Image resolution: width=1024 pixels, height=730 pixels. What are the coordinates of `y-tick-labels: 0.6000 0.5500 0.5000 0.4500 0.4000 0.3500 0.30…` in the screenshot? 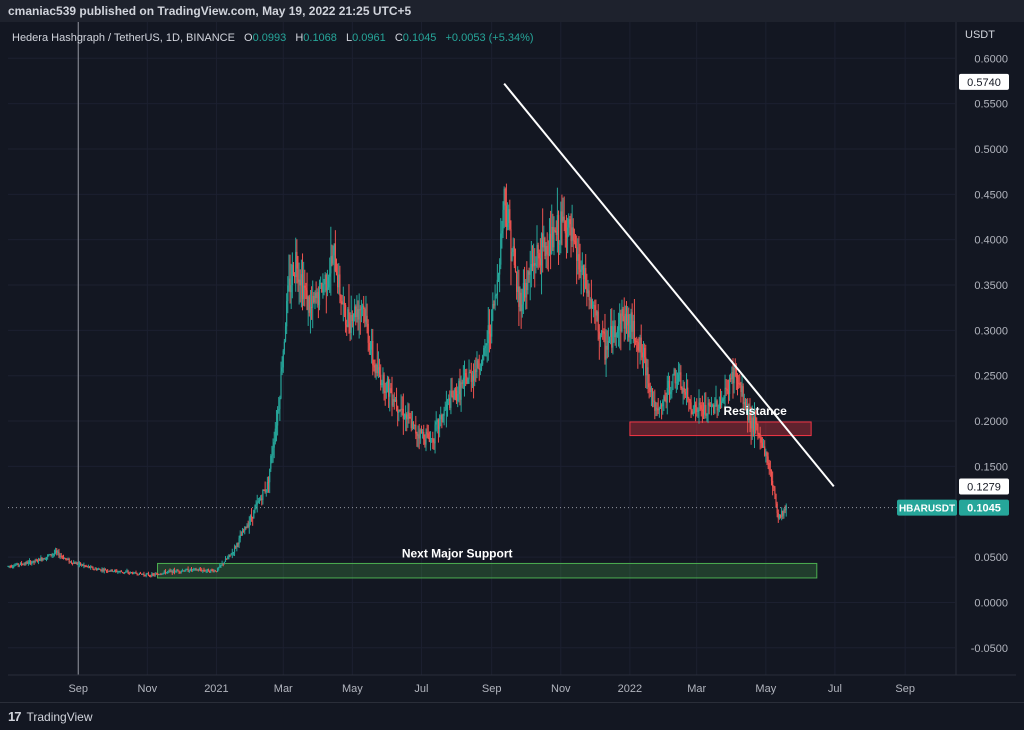 It's located at (989, 354).